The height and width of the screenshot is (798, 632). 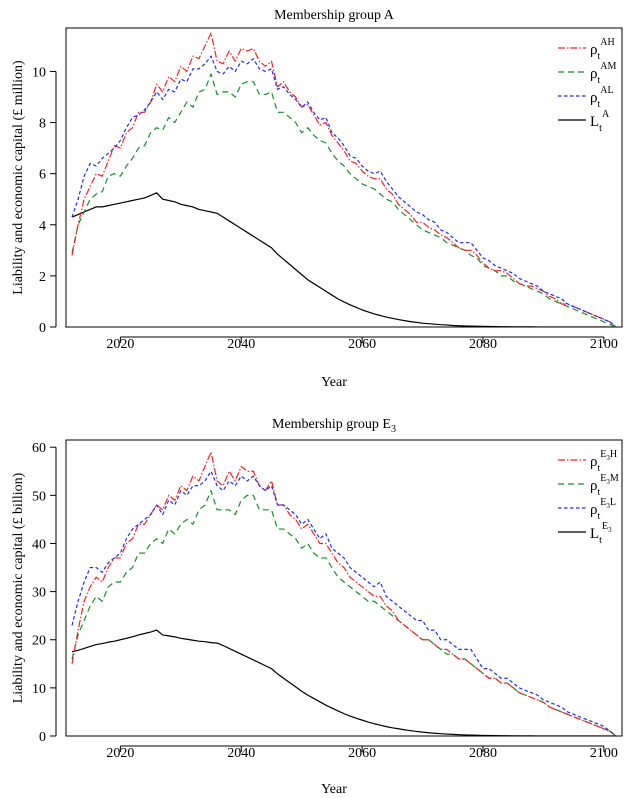 What do you see at coordinates (42, 175) in the screenshot?
I see `y-tick-label: 6` at bounding box center [42, 175].